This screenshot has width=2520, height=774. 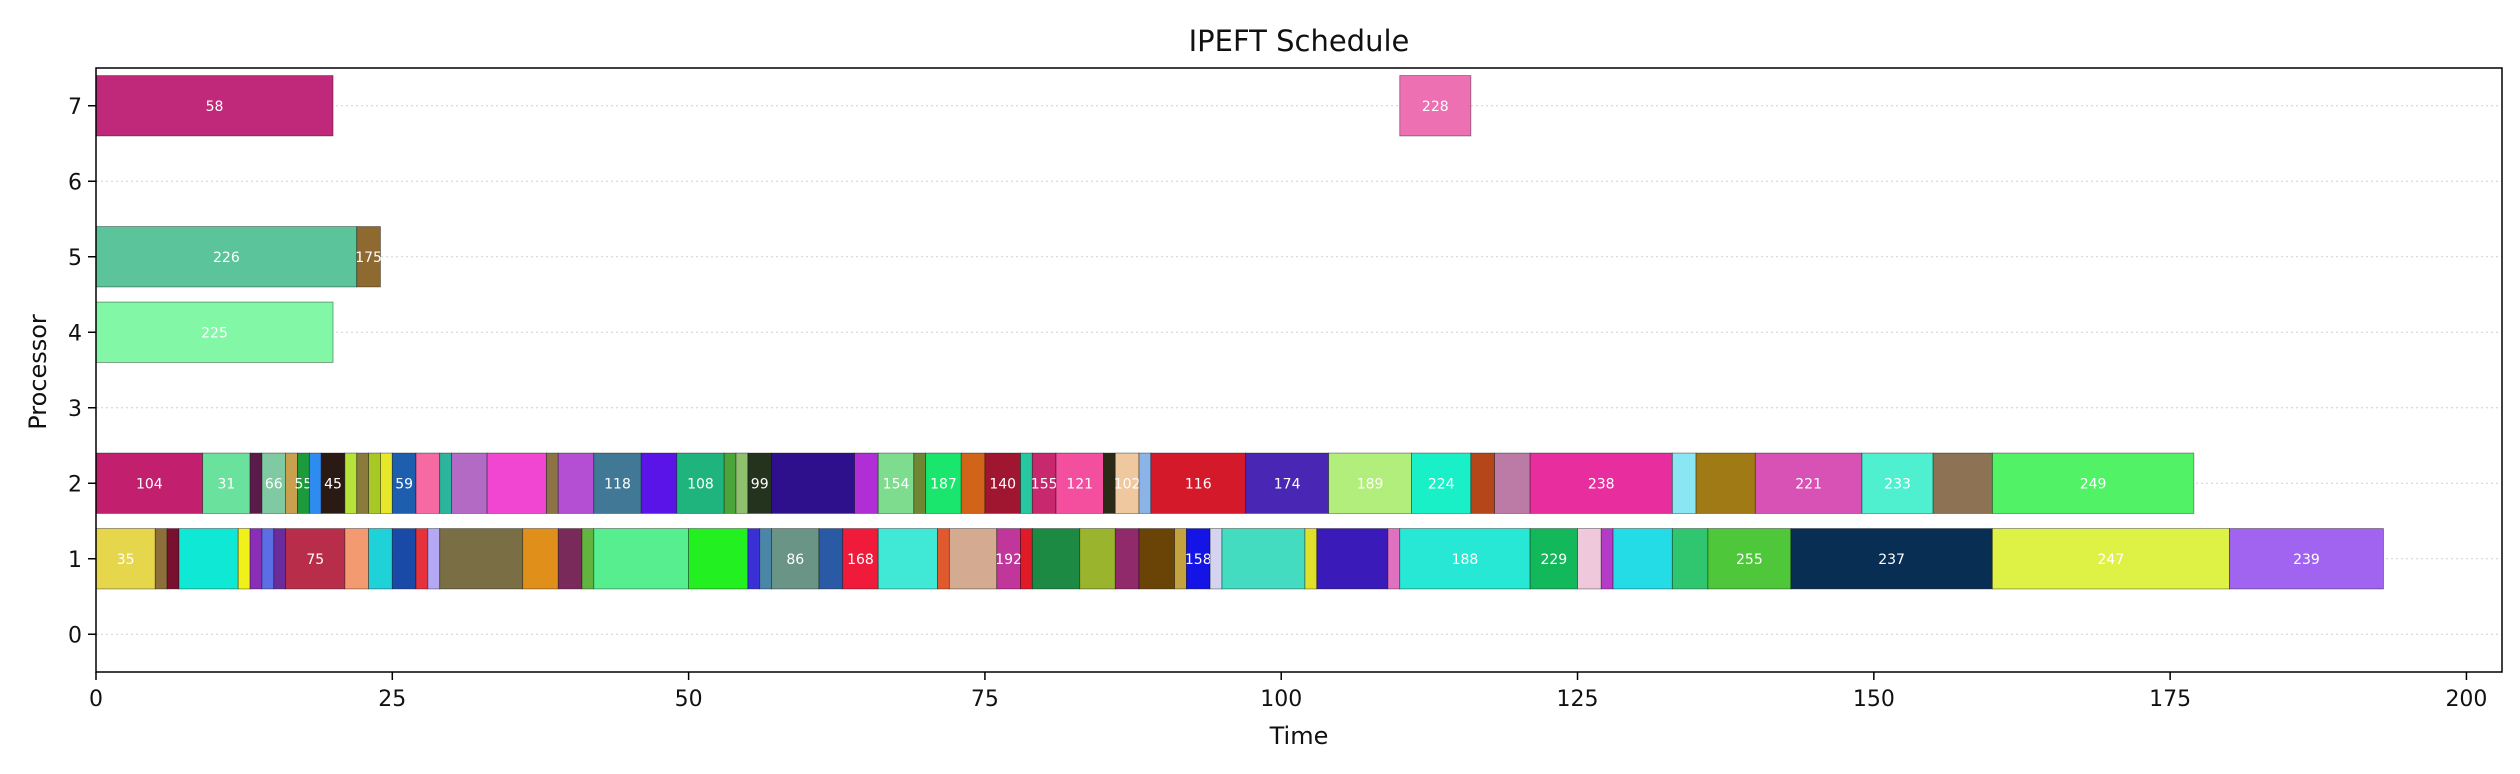 What do you see at coordinates (1299, 41) in the screenshot?
I see `chart-title: IPEFT Schedule` at bounding box center [1299, 41].